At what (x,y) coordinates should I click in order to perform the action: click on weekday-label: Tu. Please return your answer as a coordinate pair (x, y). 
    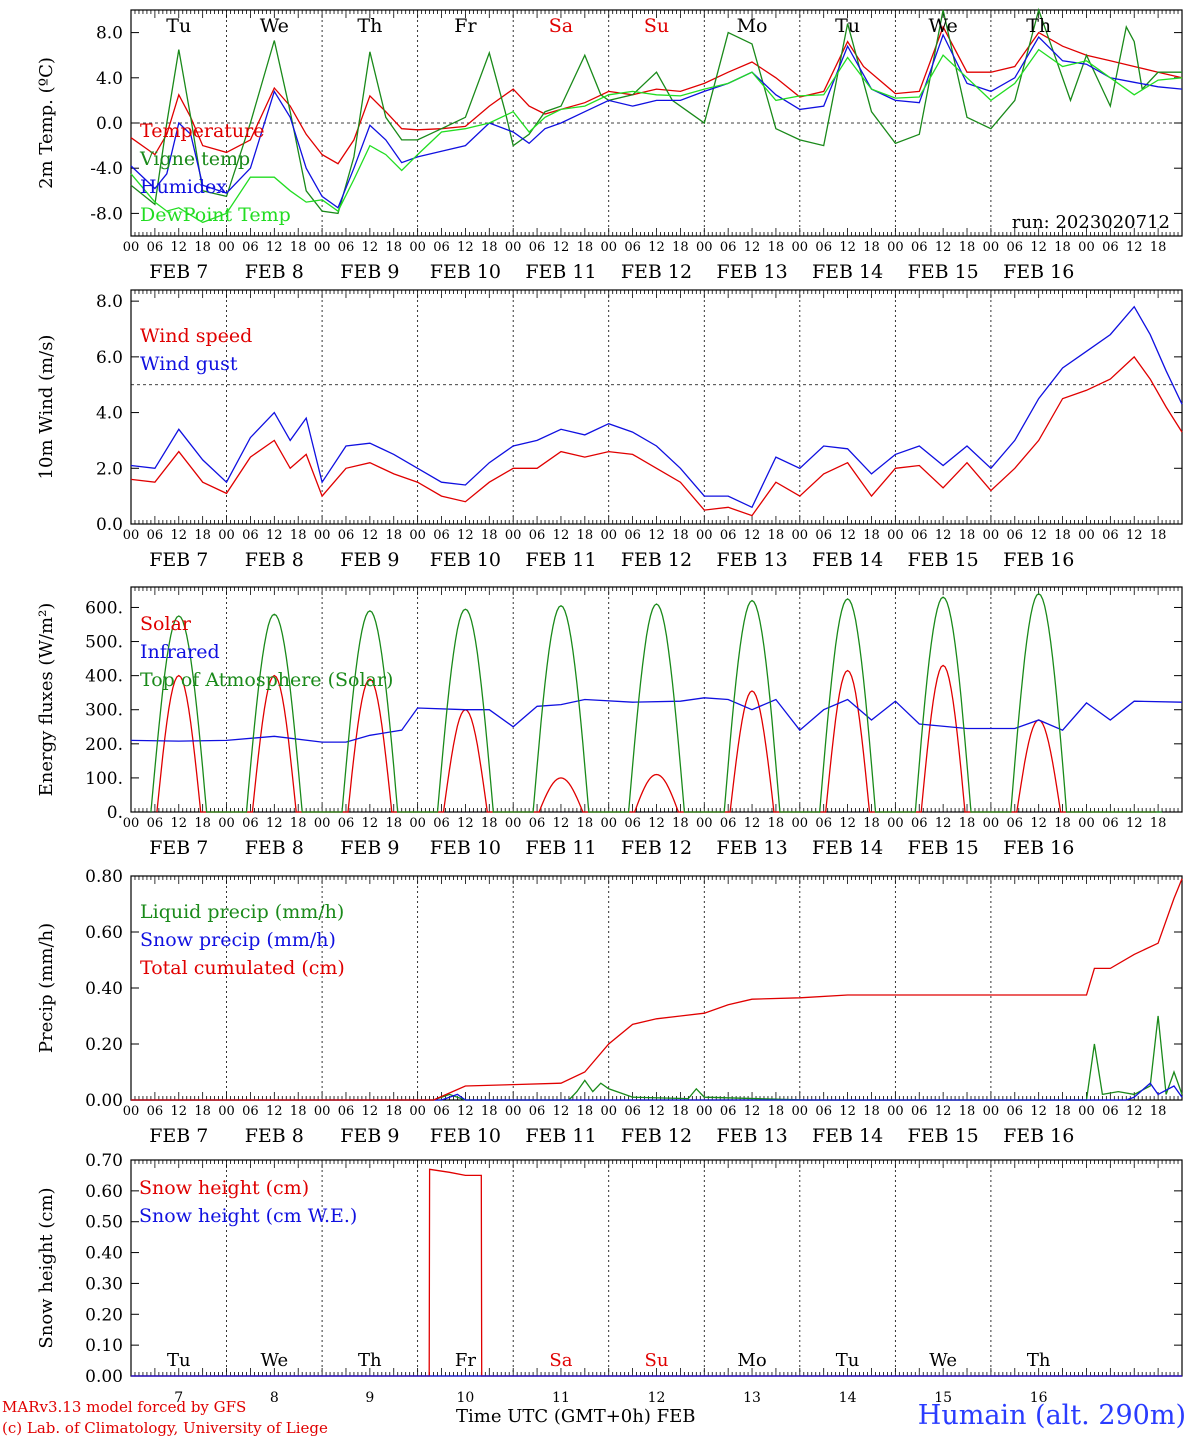
    Looking at the image, I should click on (847, 26).